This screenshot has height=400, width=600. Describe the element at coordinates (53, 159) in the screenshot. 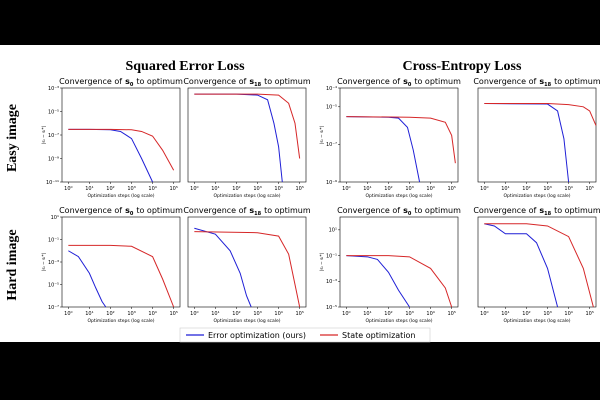

I see `y-tick-label: 10⁻⁹` at that location.